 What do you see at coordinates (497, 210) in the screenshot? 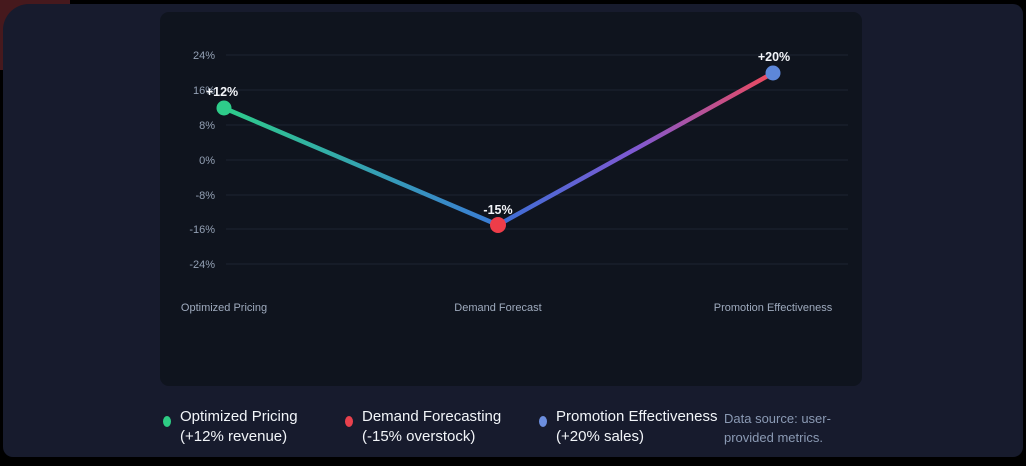
I see `point-label-demand-forecast: -15%` at bounding box center [497, 210].